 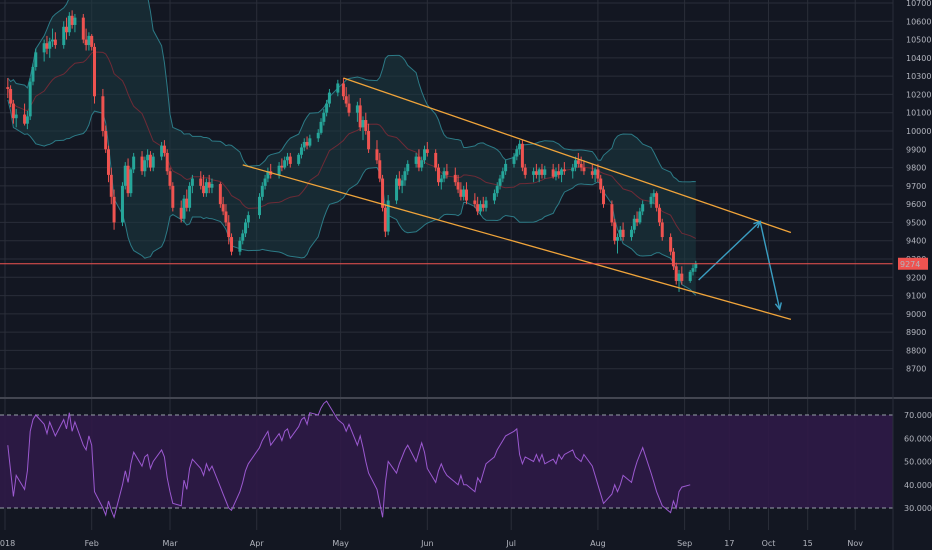 What do you see at coordinates (257, 543) in the screenshot?
I see `time-tick-label: Apr` at bounding box center [257, 543].